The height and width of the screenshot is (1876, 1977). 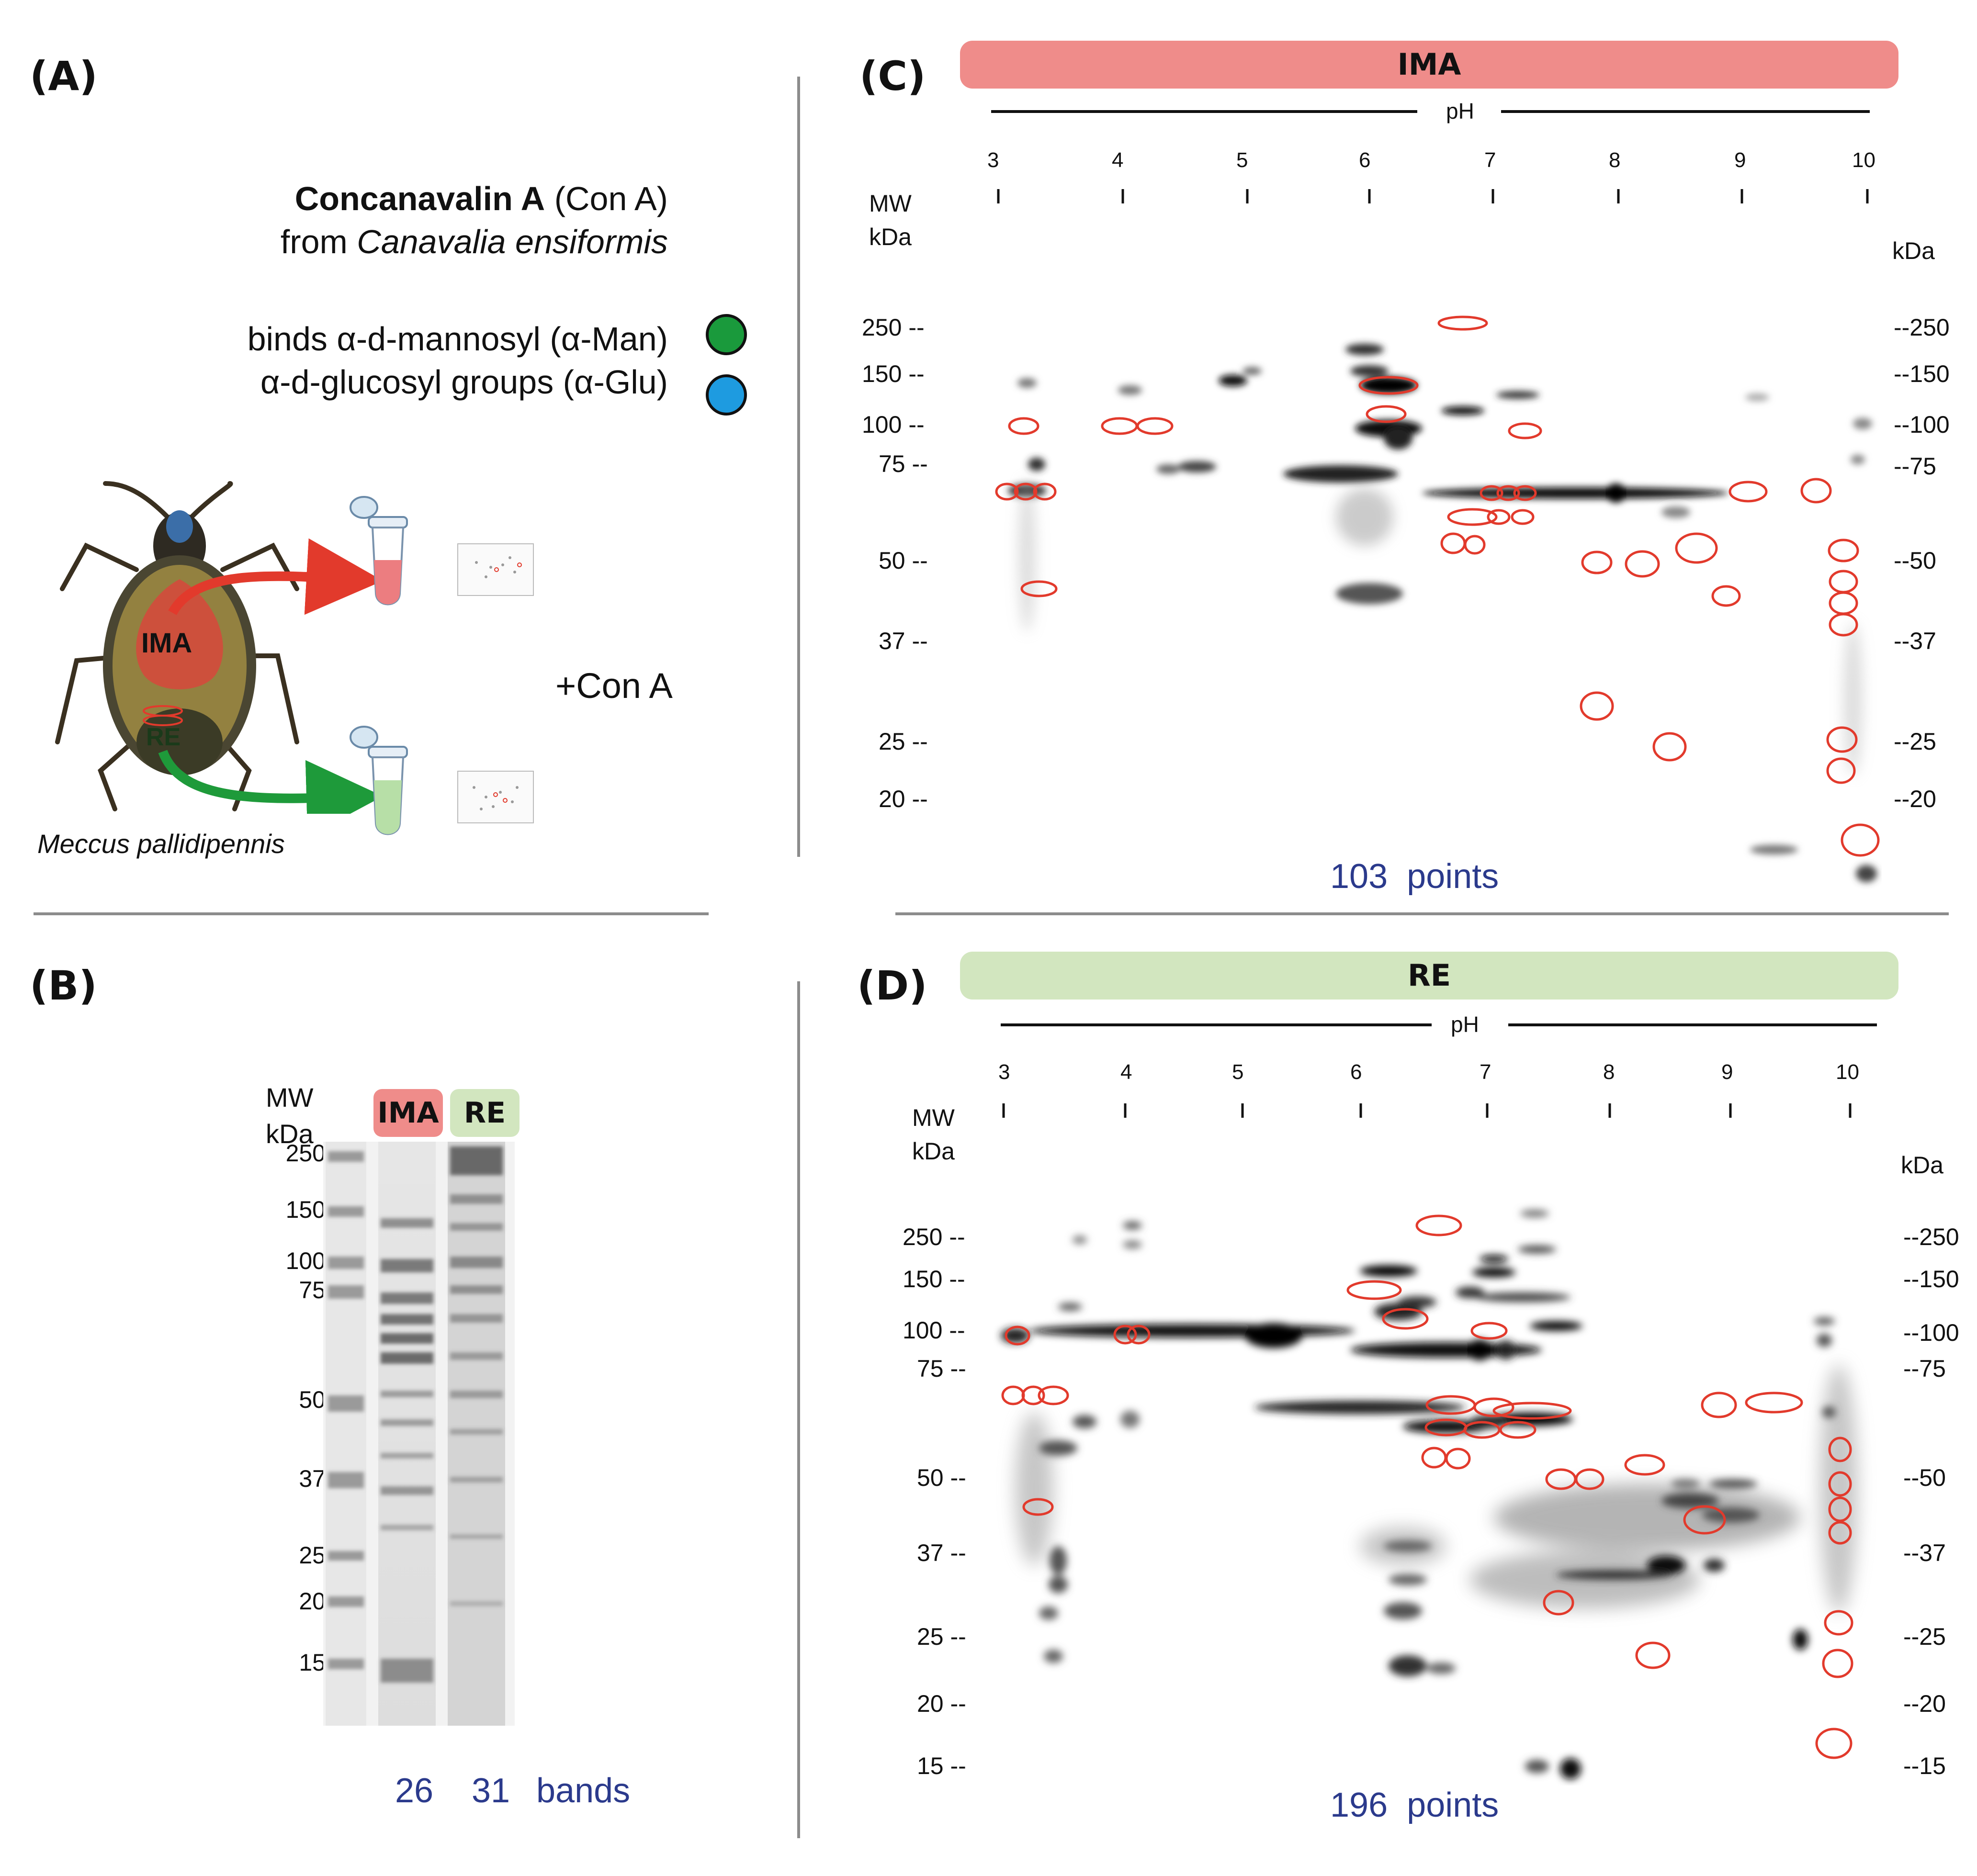 What do you see at coordinates (614, 686) in the screenshot?
I see `treatment-label: +Con A` at bounding box center [614, 686].